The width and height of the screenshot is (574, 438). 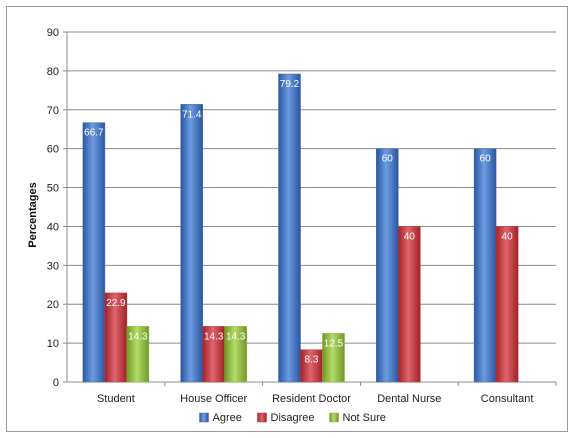 What do you see at coordinates (94, 133) in the screenshot?
I see `data-label: 66.7` at bounding box center [94, 133].